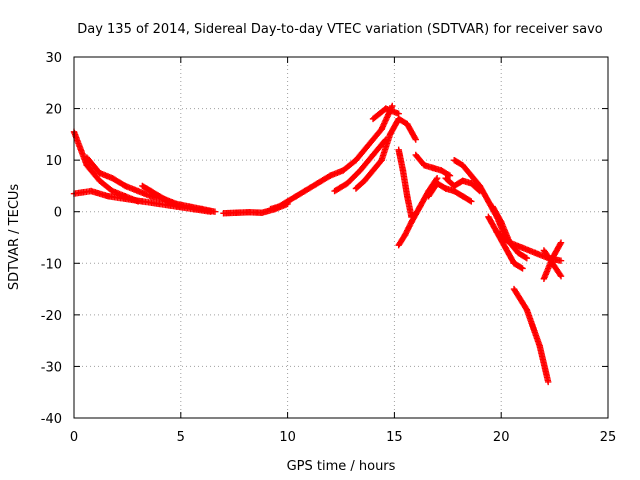 This screenshot has height=480, width=640. I want to click on series-arc-n, so click(463, 184).